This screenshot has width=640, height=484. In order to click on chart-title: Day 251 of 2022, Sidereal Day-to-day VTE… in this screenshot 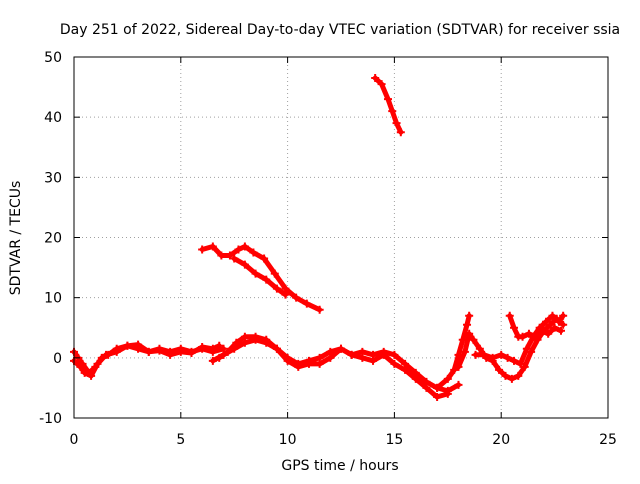, I will do `click(340, 30)`.